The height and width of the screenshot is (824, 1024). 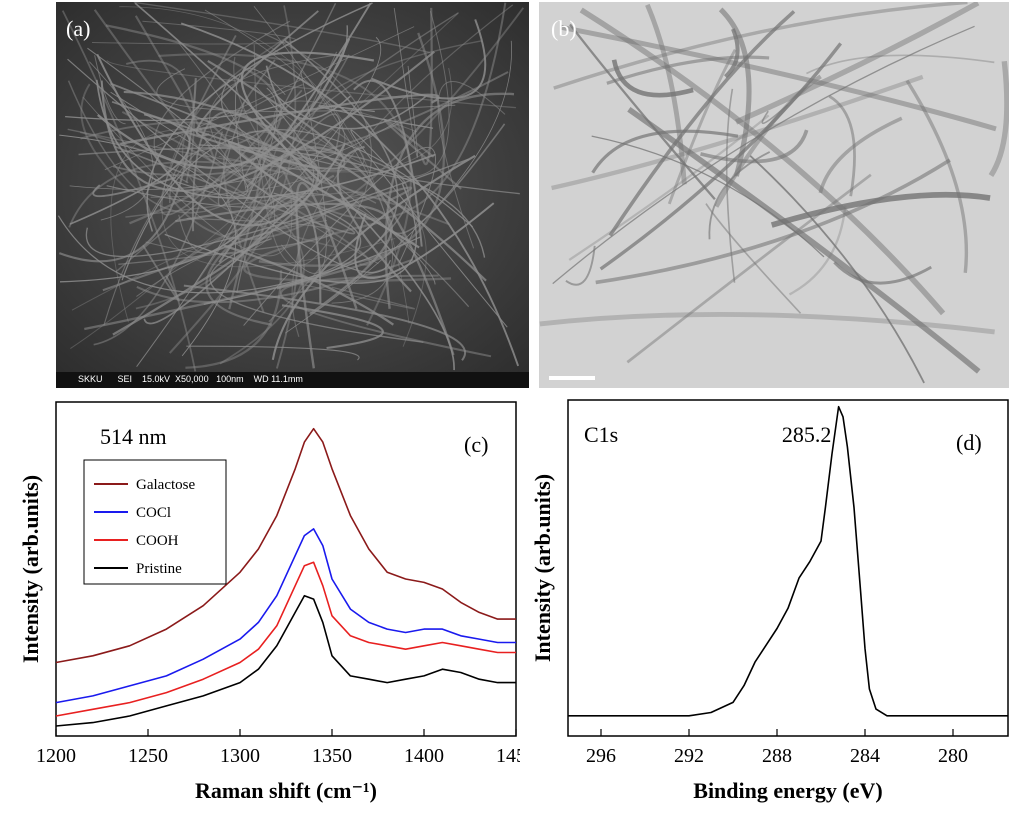 I want to click on x-tick-label: 1200, so click(x=56, y=756).